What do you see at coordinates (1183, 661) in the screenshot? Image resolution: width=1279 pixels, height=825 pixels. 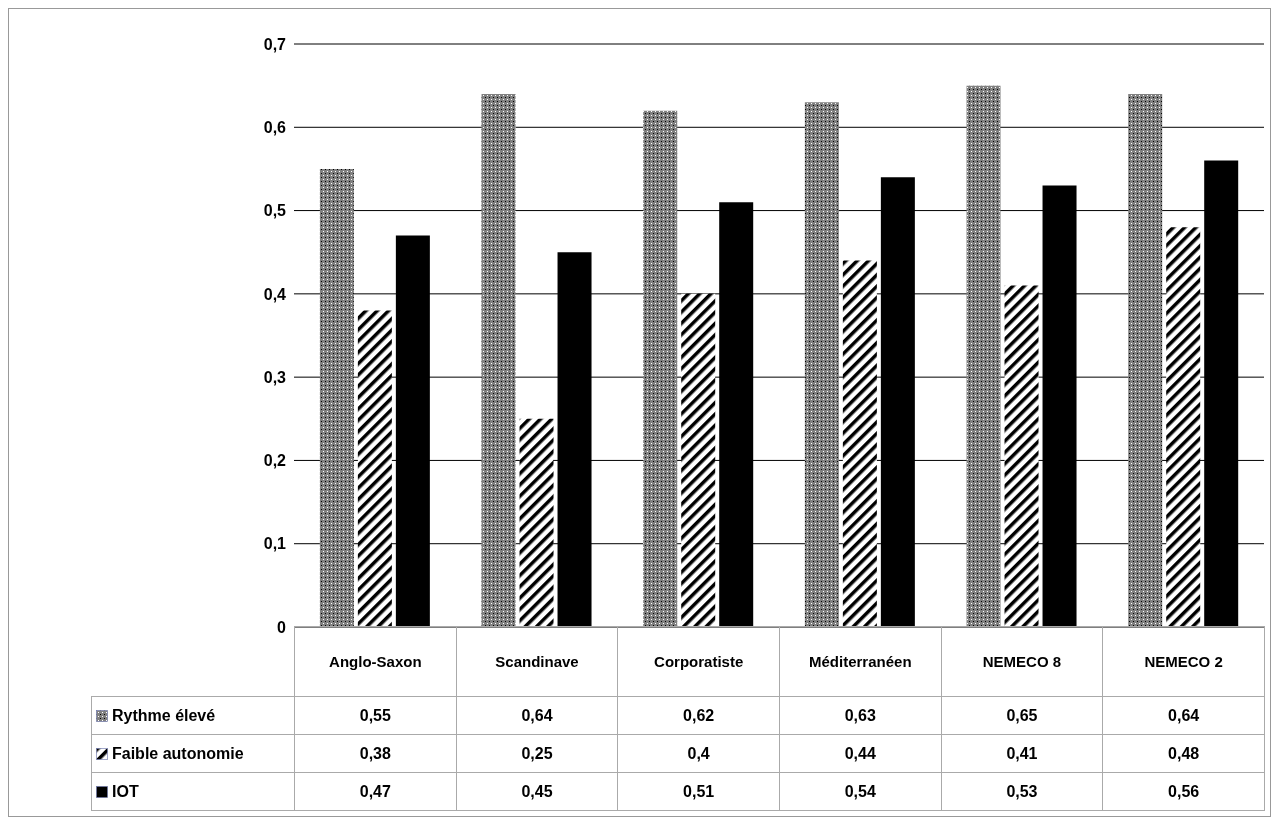 I see `x-tick-label: NEMECO 2` at bounding box center [1183, 661].